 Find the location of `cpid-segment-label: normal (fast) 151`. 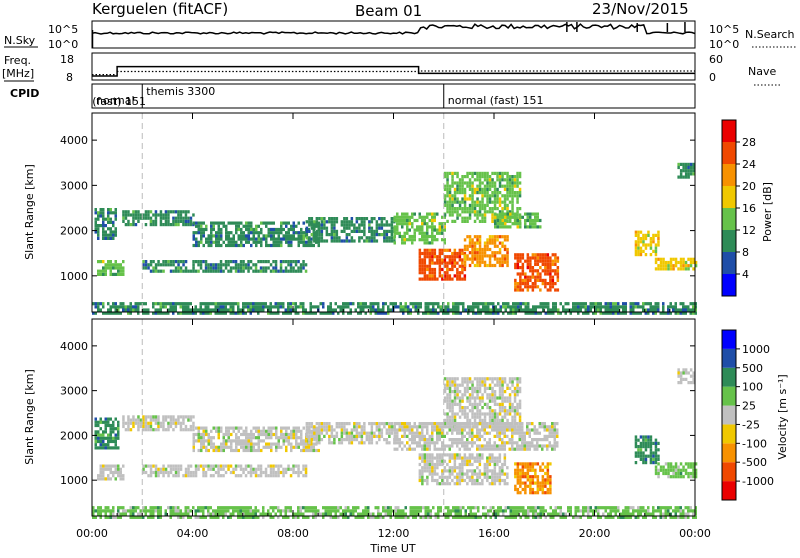

cpid-segment-label: normal (fast) 151 is located at coordinates (496, 100).